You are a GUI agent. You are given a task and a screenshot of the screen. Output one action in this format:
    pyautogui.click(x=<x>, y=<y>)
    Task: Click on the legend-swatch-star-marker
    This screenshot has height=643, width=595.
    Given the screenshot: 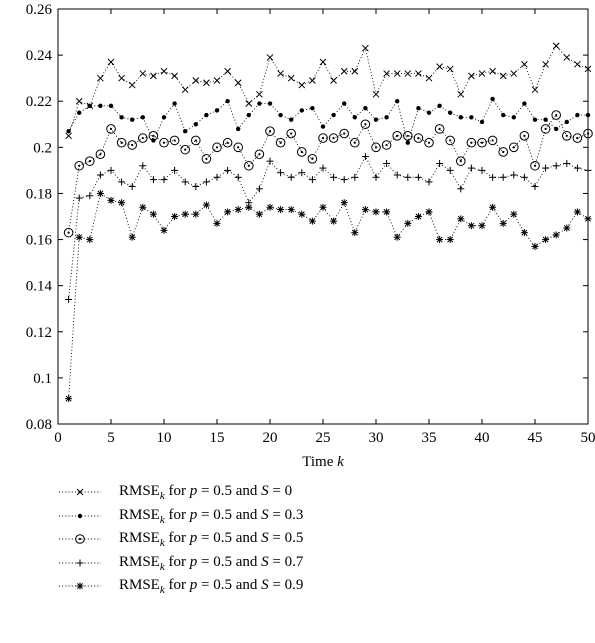 What is the action you would take?
    pyautogui.click(x=80, y=586)
    